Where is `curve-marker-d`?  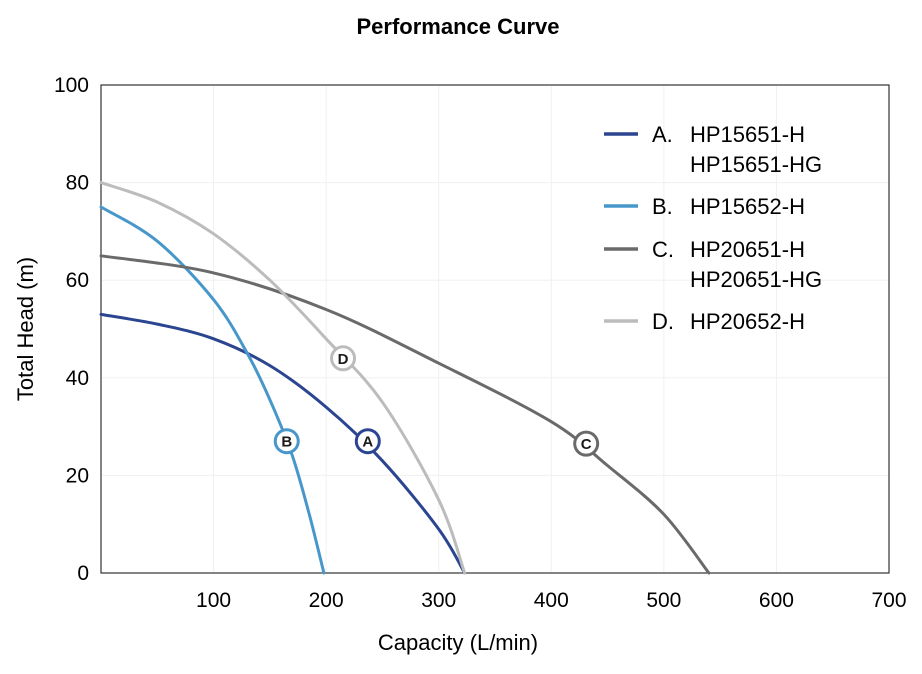 curve-marker-d is located at coordinates (343, 358).